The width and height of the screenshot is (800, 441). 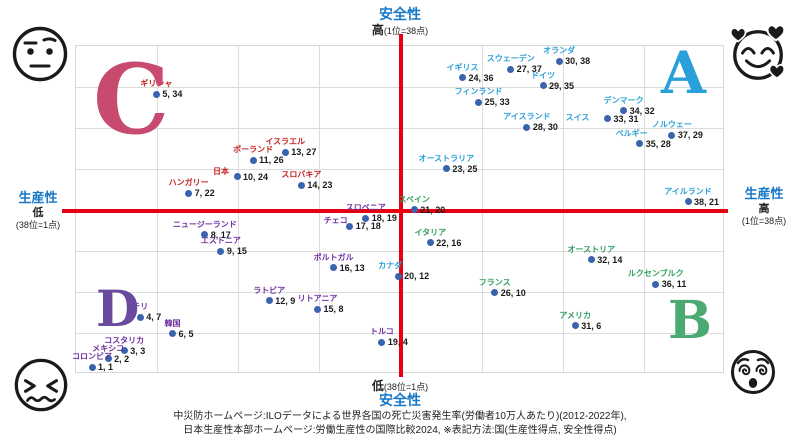 I want to click on country-name-label: オランダ, so click(x=559, y=50).